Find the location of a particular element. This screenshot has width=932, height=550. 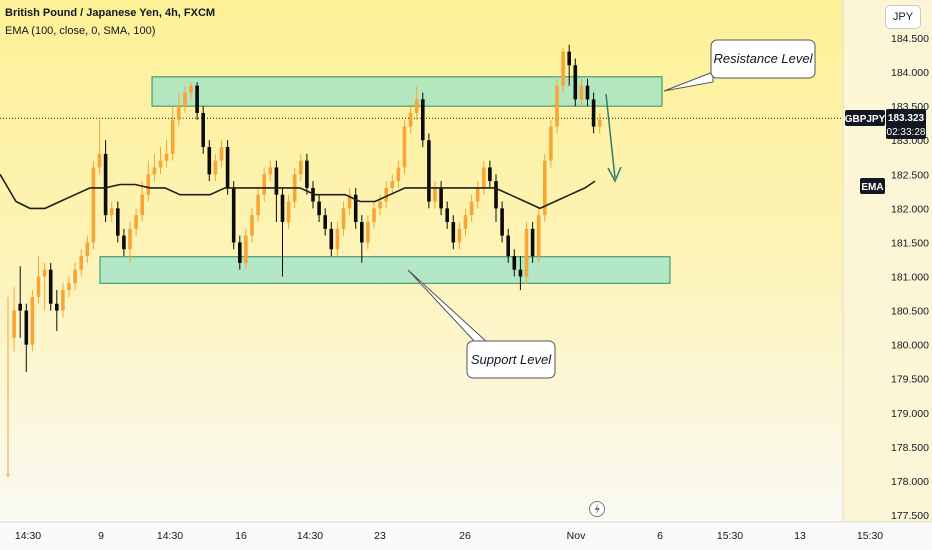

price-tick-label: 182.000 is located at coordinates (910, 209).